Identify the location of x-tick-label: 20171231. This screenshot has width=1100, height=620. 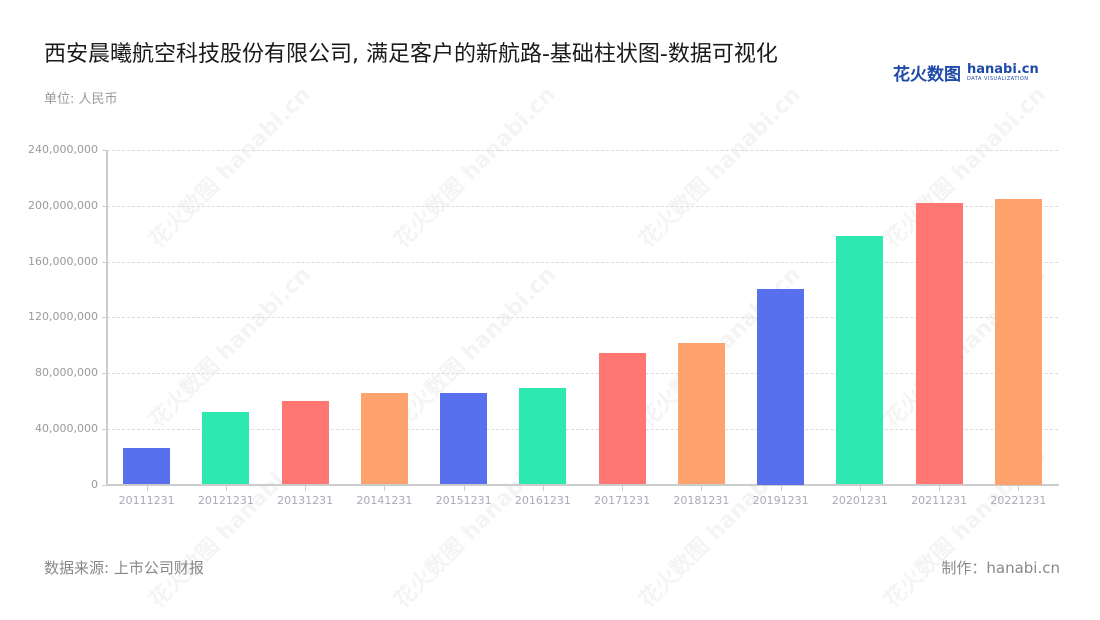
(622, 500).